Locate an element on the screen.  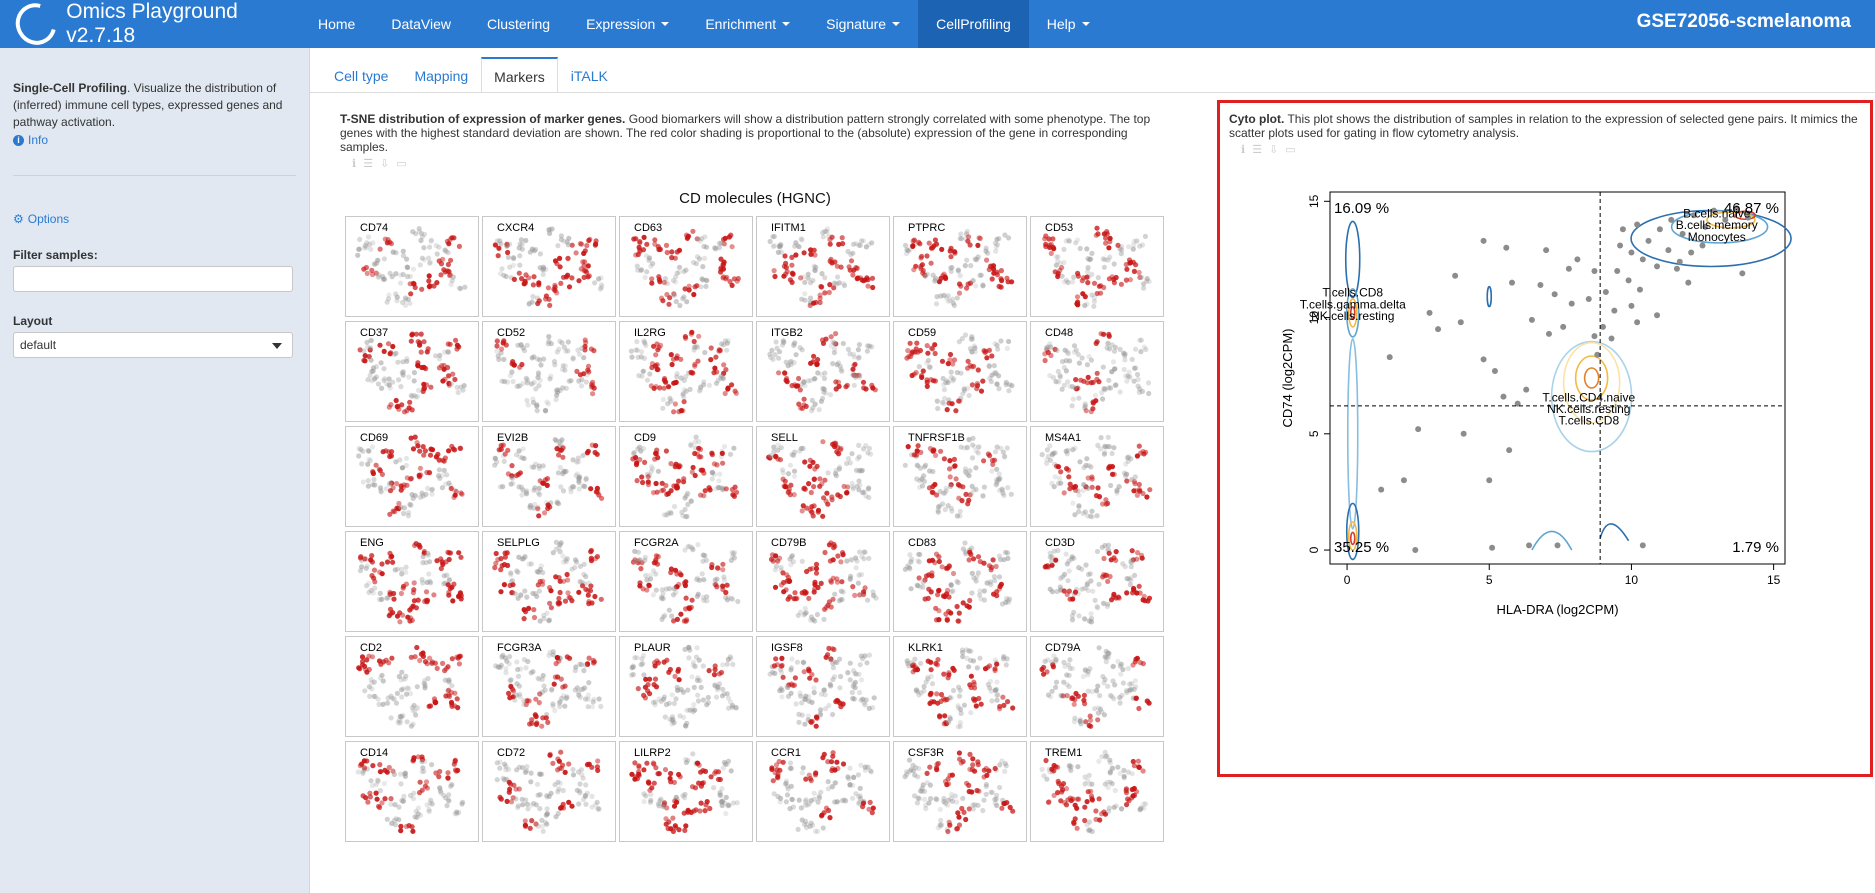
sample-point is located at coordinates (1463, 433).